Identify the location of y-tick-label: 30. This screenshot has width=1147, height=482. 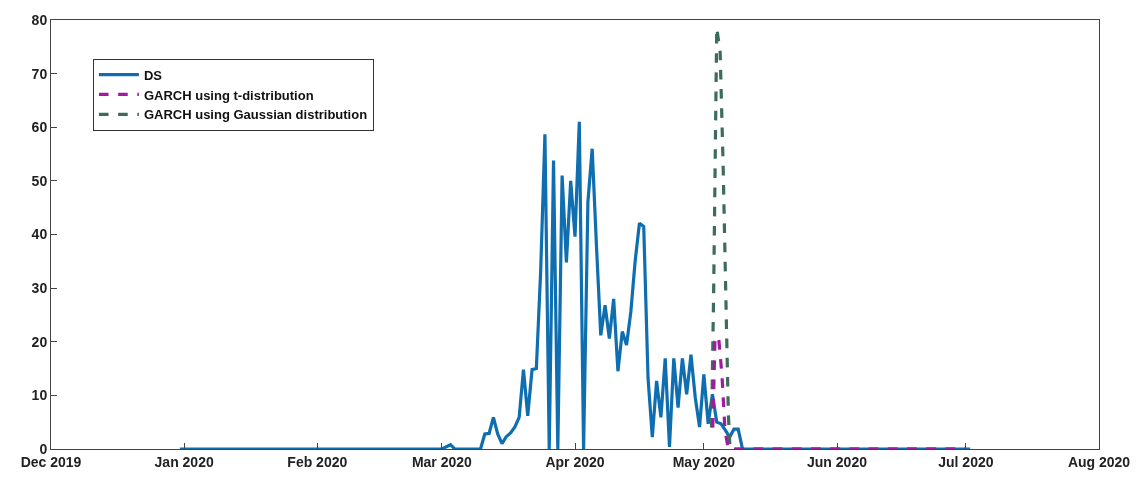
(39, 288).